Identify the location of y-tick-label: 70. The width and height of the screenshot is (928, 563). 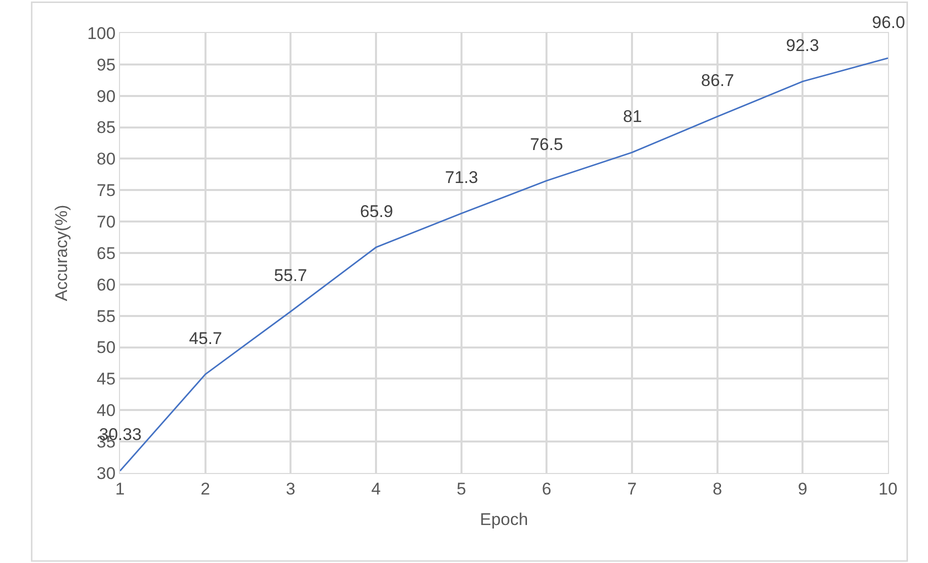
(106, 222).